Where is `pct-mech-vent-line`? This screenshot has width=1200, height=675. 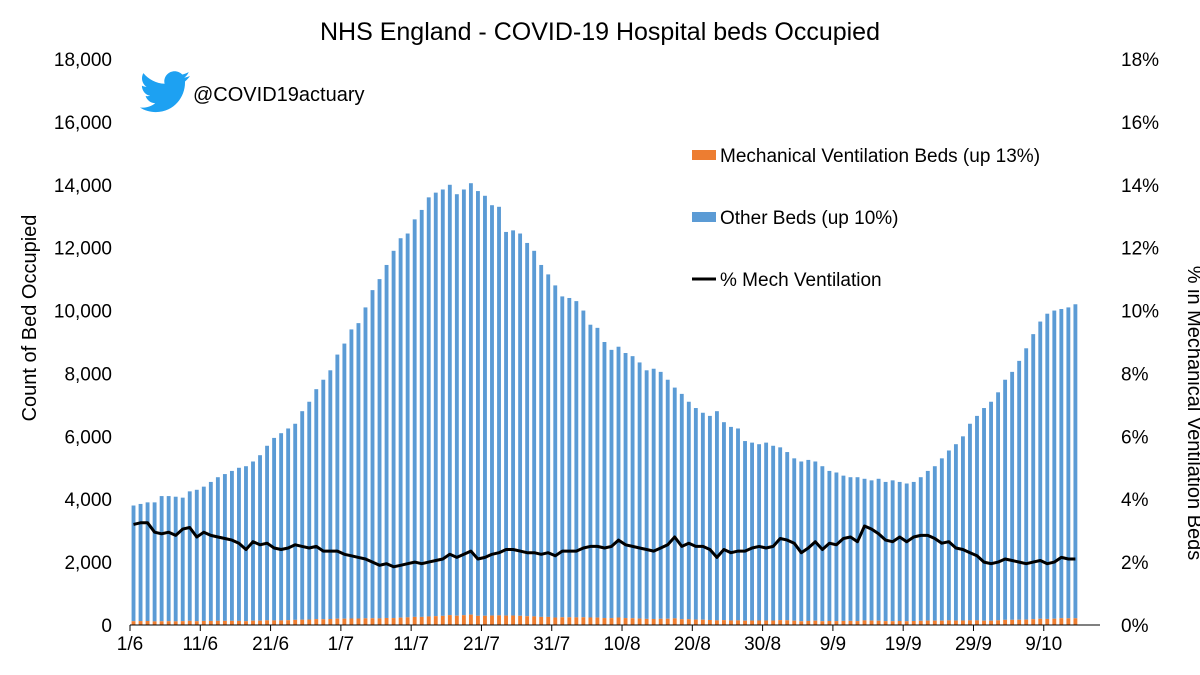
pct-mech-vent-line is located at coordinates (604, 545).